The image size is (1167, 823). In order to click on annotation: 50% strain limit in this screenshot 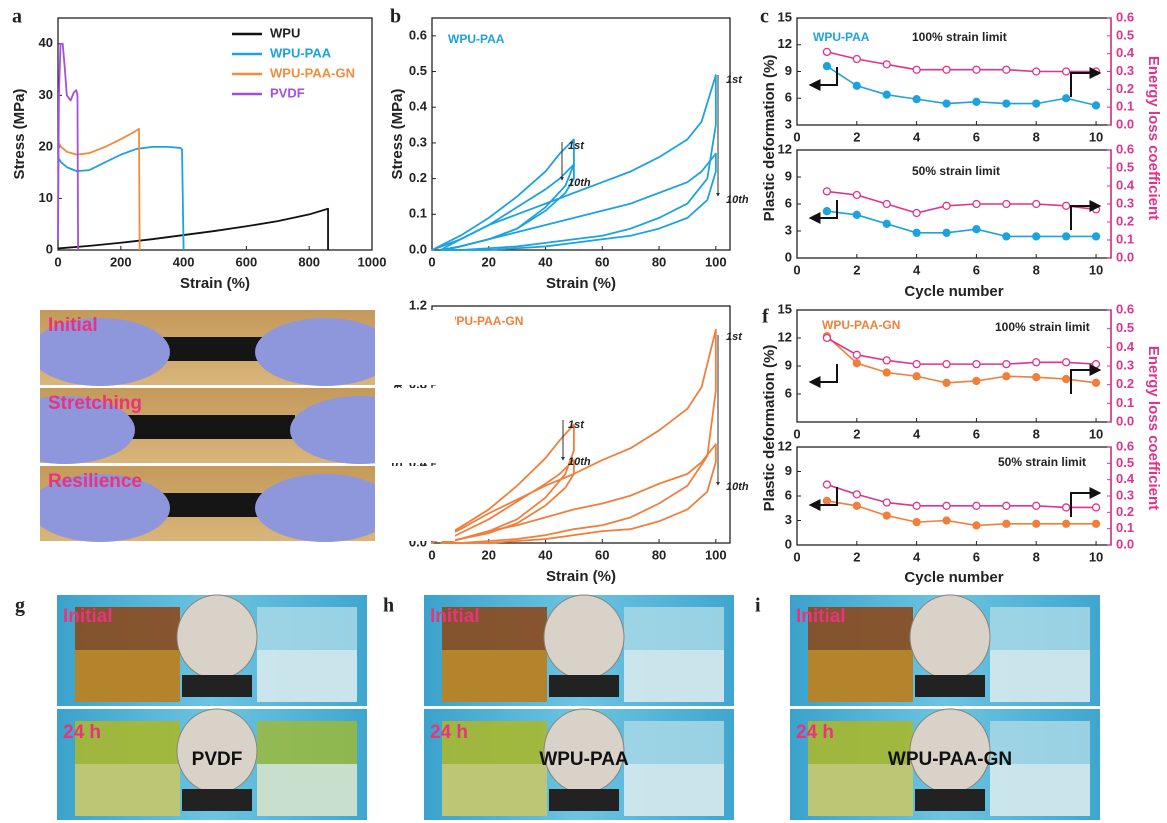, I will do `click(956, 171)`.